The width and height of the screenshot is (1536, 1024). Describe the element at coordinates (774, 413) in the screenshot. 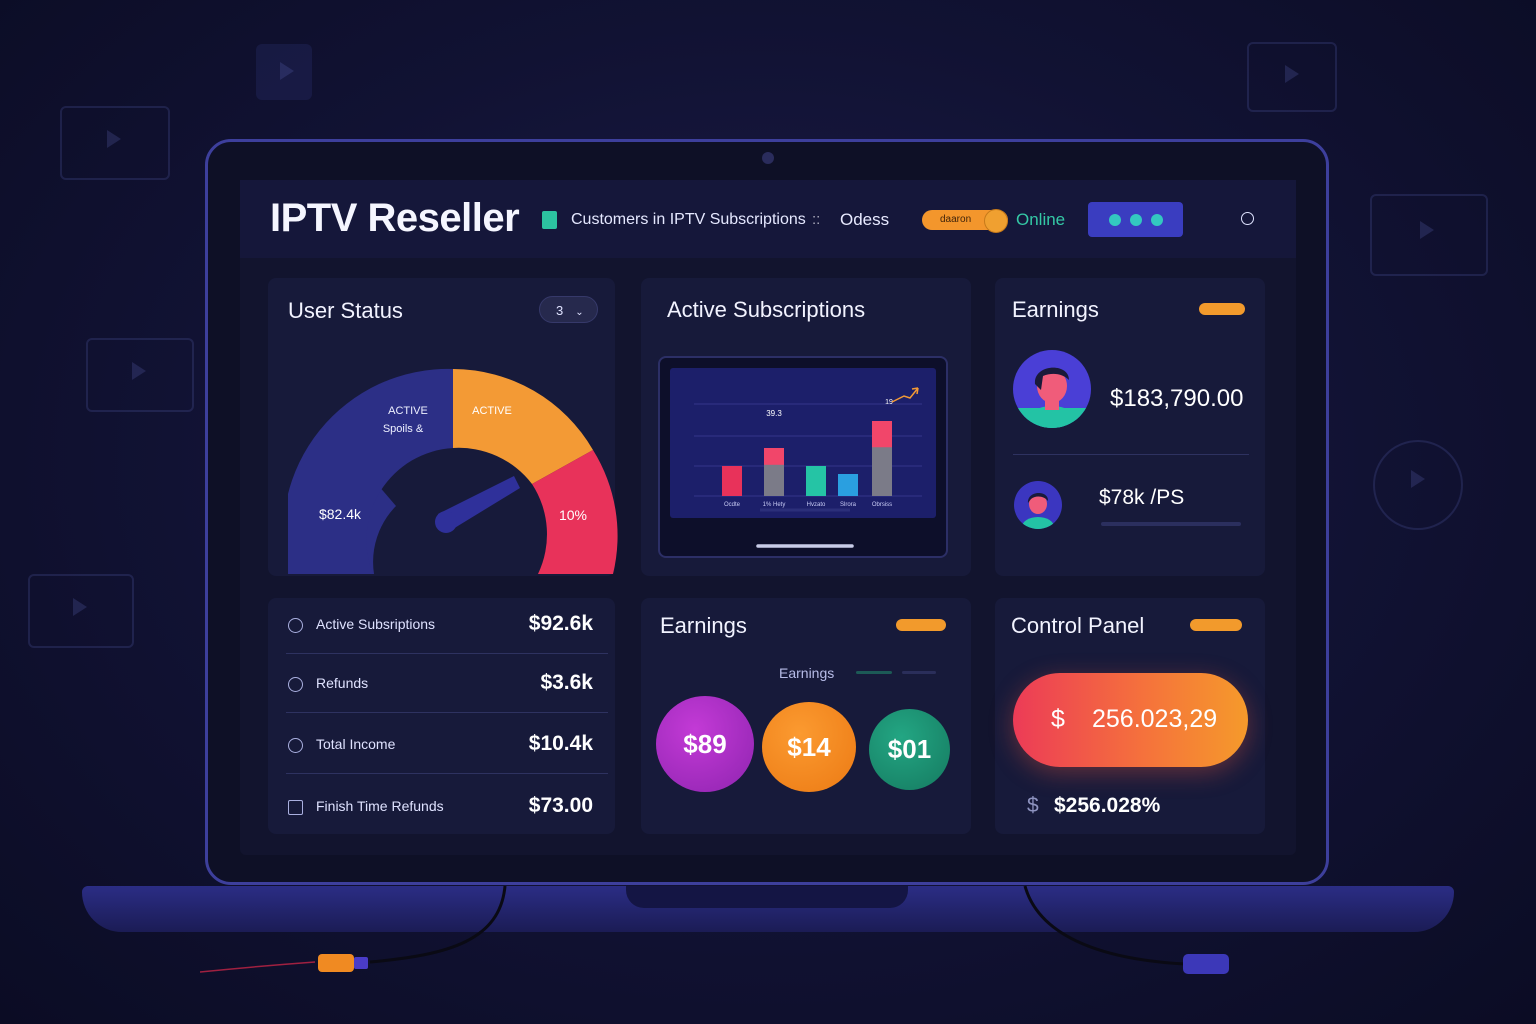

I see `chart-annotation: 39.3` at that location.